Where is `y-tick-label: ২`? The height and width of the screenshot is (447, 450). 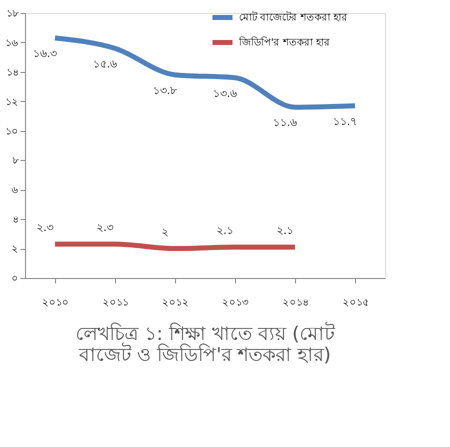 y-tick-label: ২ is located at coordinates (15, 250).